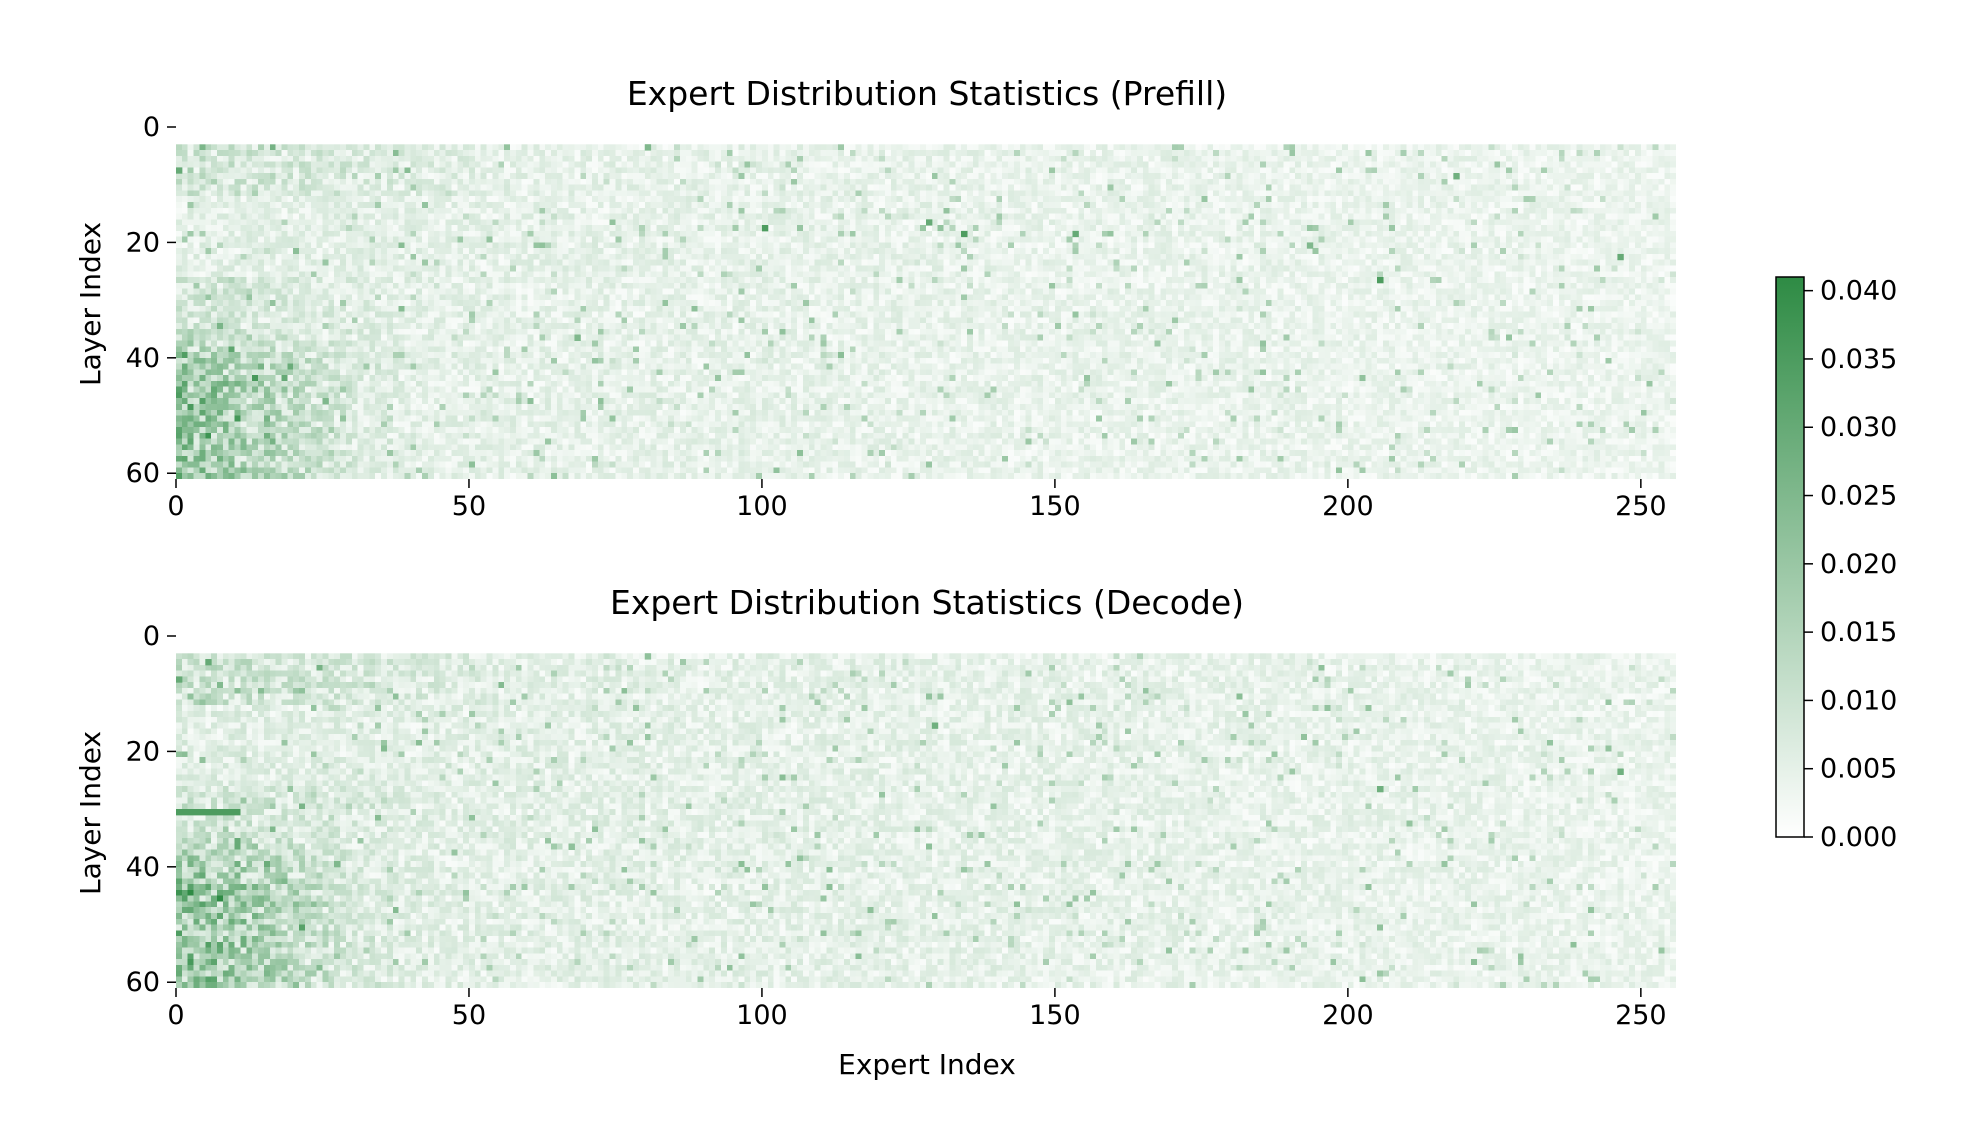  What do you see at coordinates (90, 813) in the screenshot?
I see `y-axis-label-decode: Layer Index` at bounding box center [90, 813].